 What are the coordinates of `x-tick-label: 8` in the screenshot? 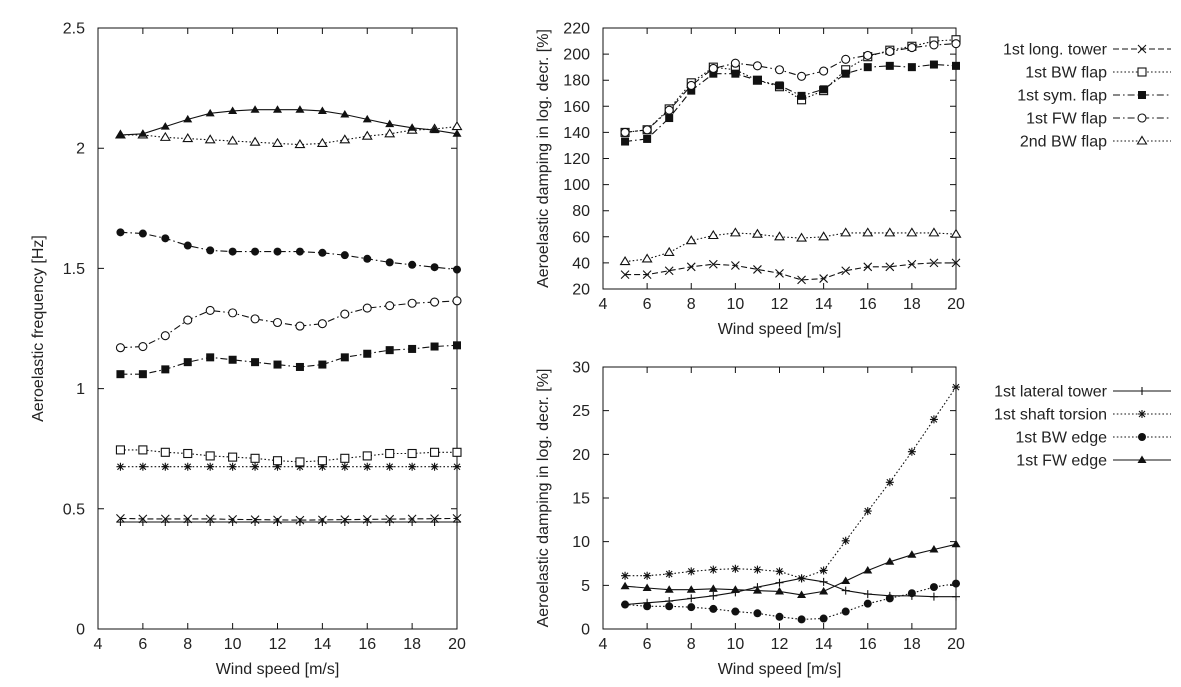 It's located at (691, 304).